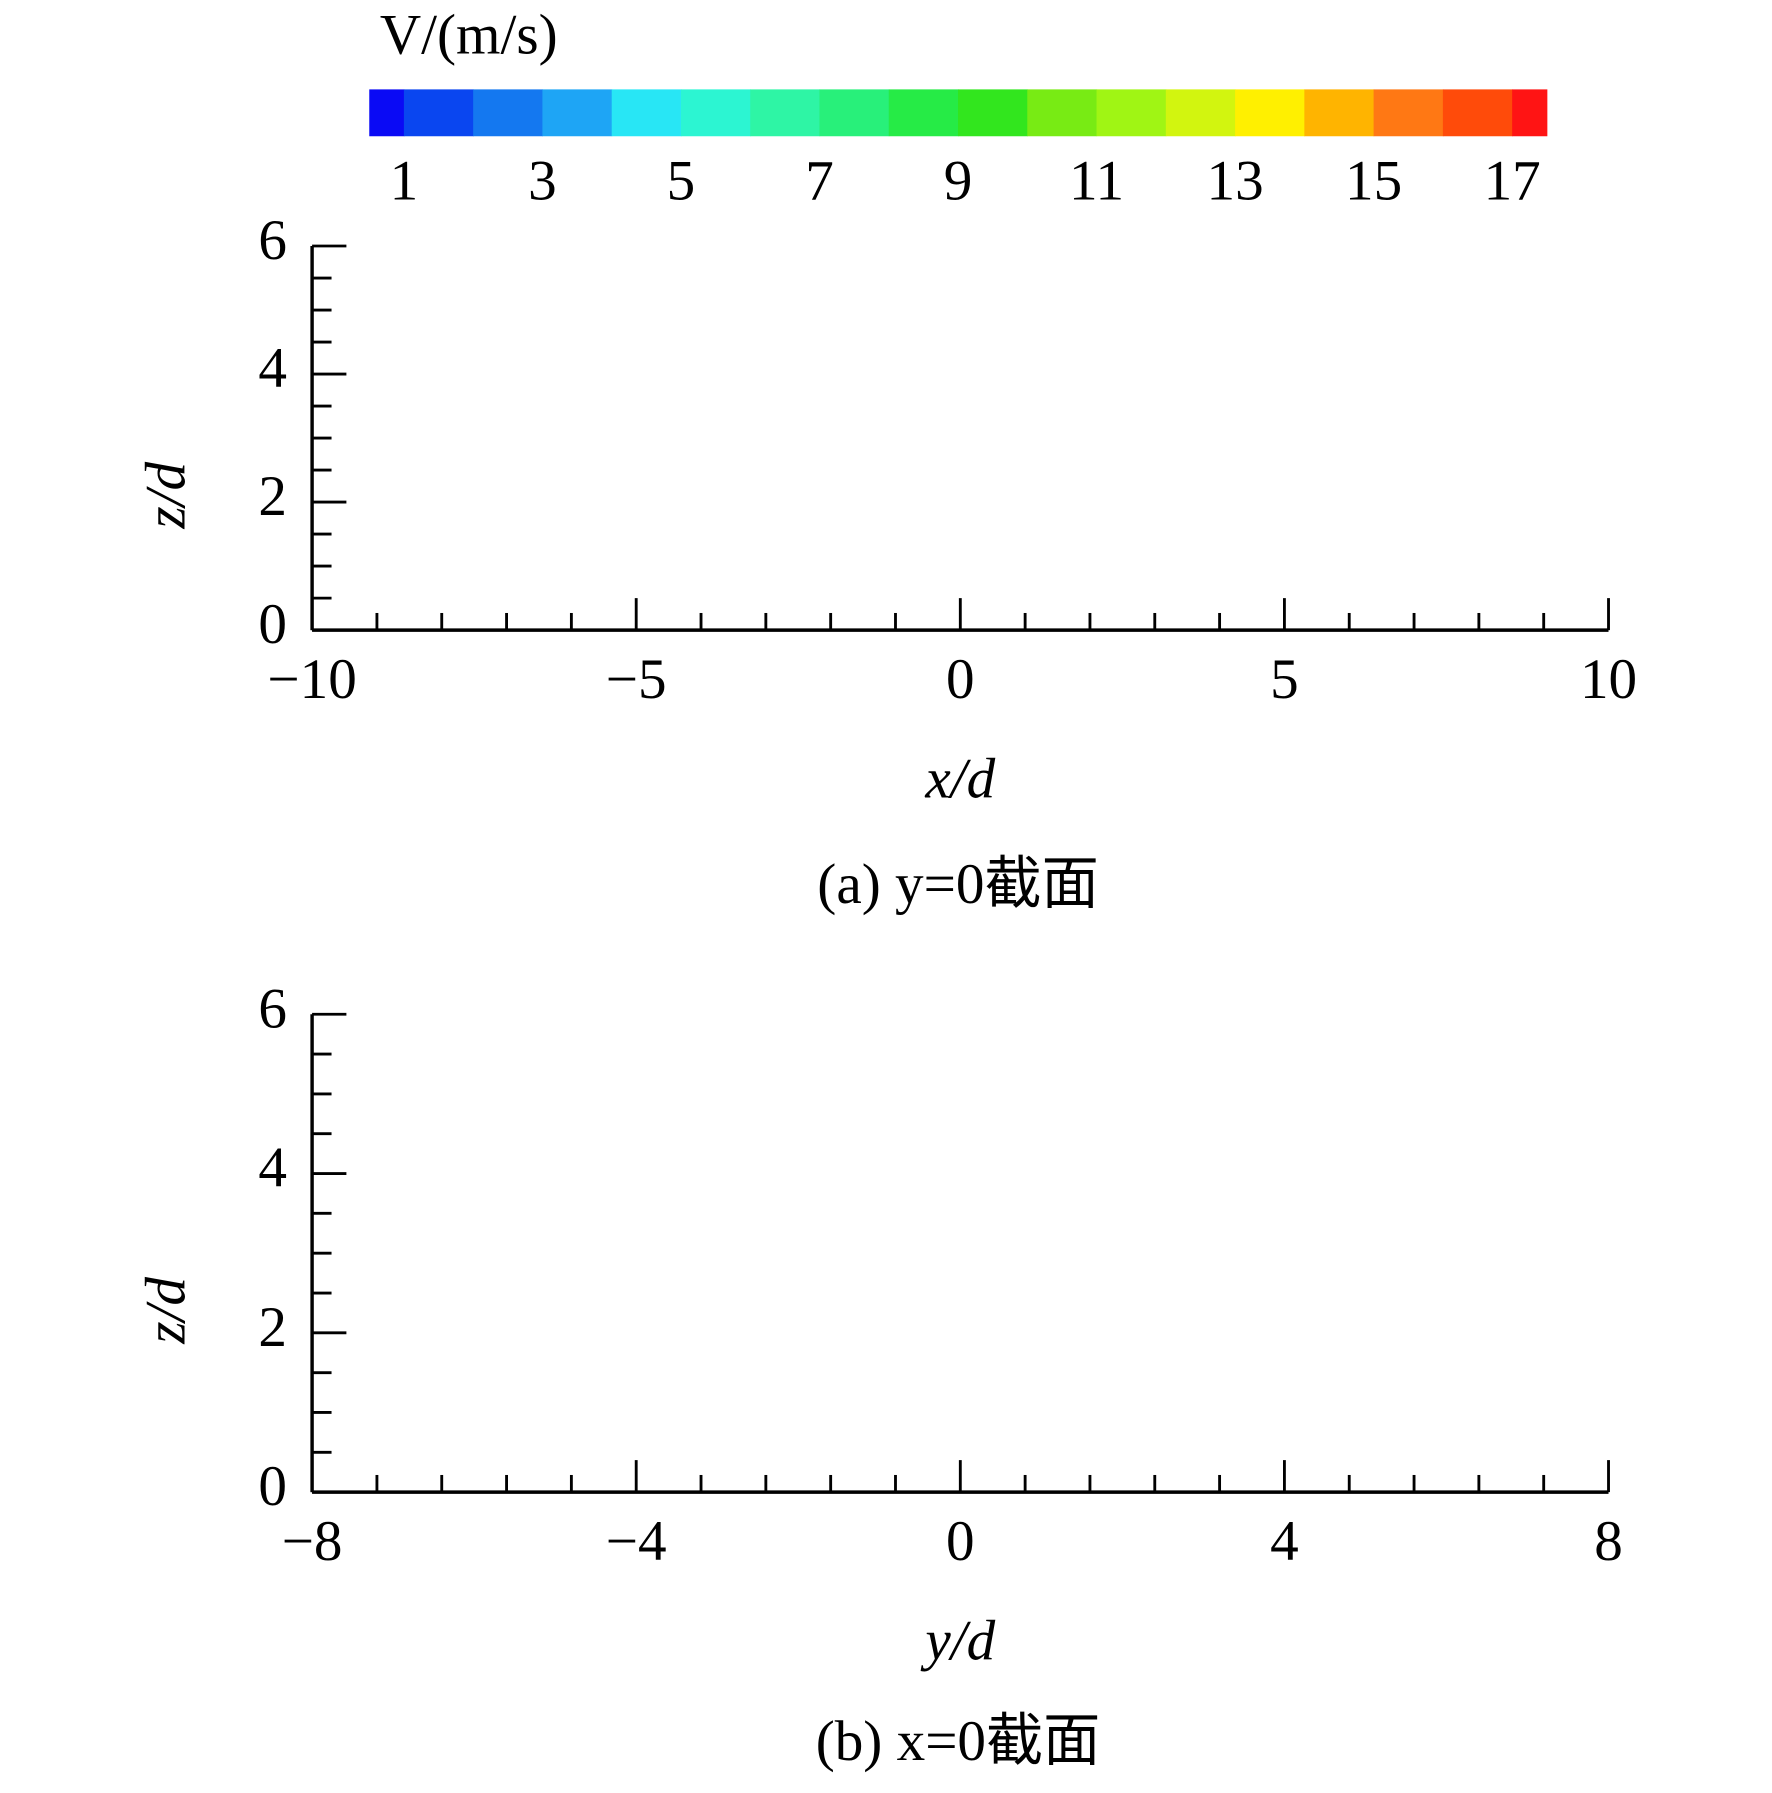  Describe the element at coordinates (636, 679) in the screenshot. I see `x-tick-label: −5` at that location.